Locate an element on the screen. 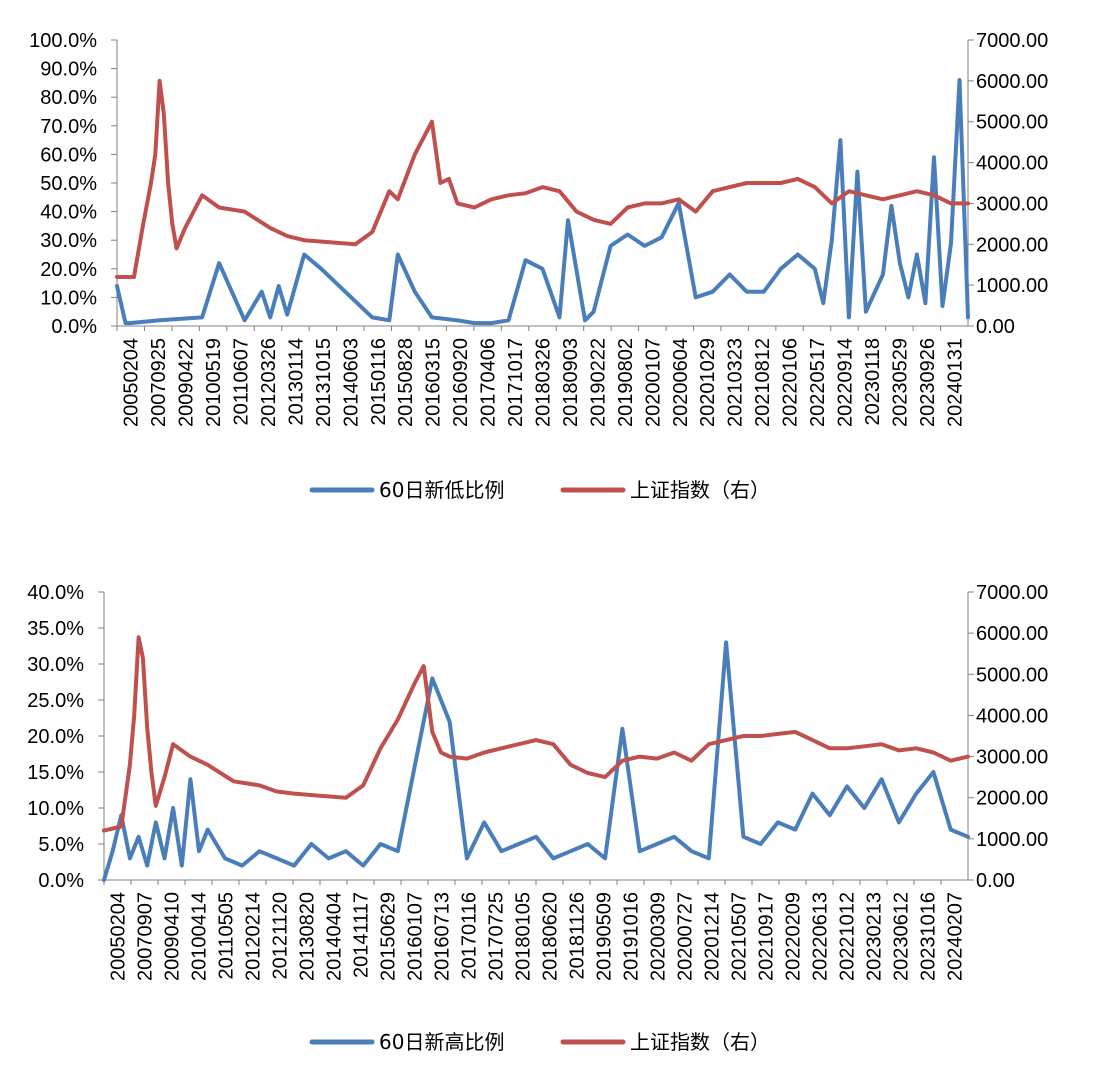  low-right-tick-label: 1000.00 is located at coordinates (1012, 286).